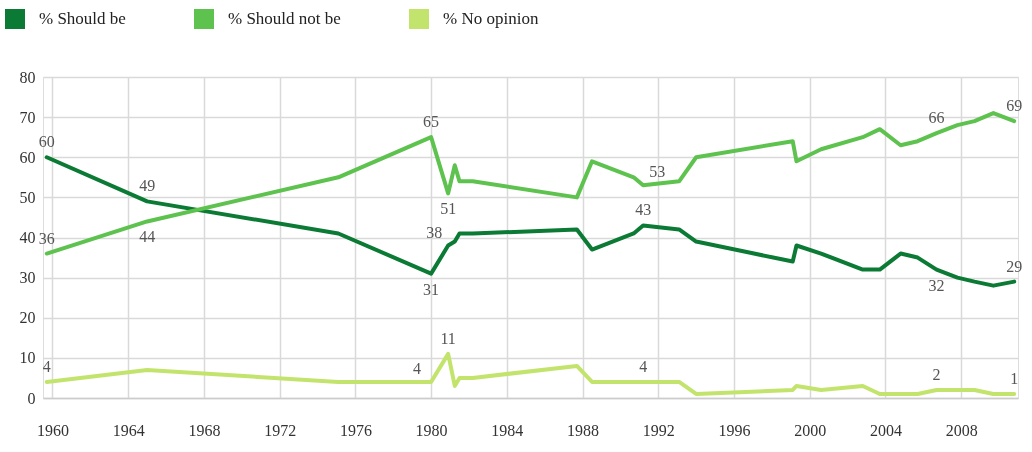  I want to click on x-tick-label: 1972, so click(280, 430).